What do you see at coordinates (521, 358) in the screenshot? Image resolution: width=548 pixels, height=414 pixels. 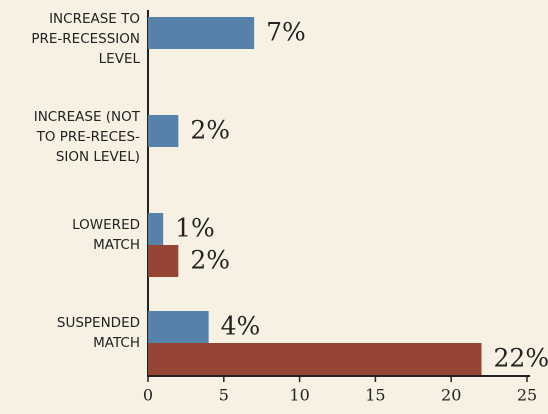 I see `value-label: 22%` at bounding box center [521, 358].